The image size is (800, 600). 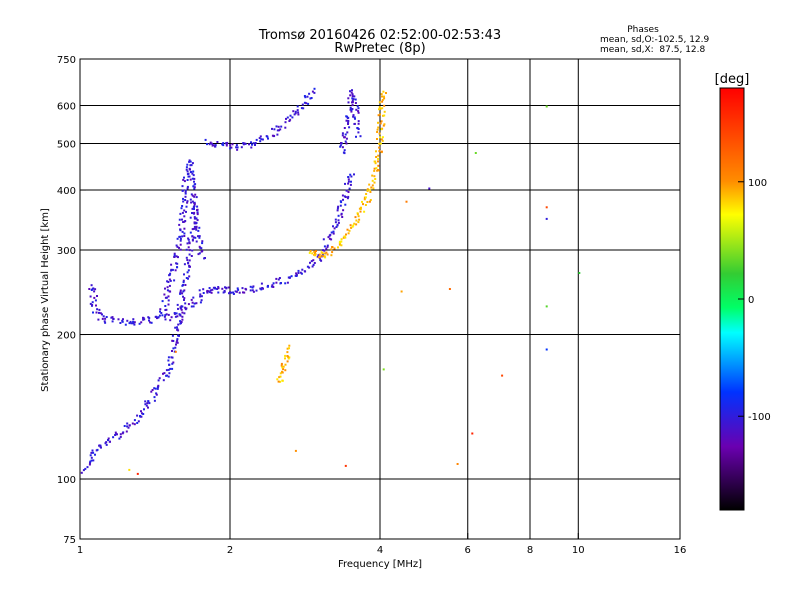 What do you see at coordinates (751, 300) in the screenshot?
I see `colorbar-tick-label: 0` at bounding box center [751, 300].